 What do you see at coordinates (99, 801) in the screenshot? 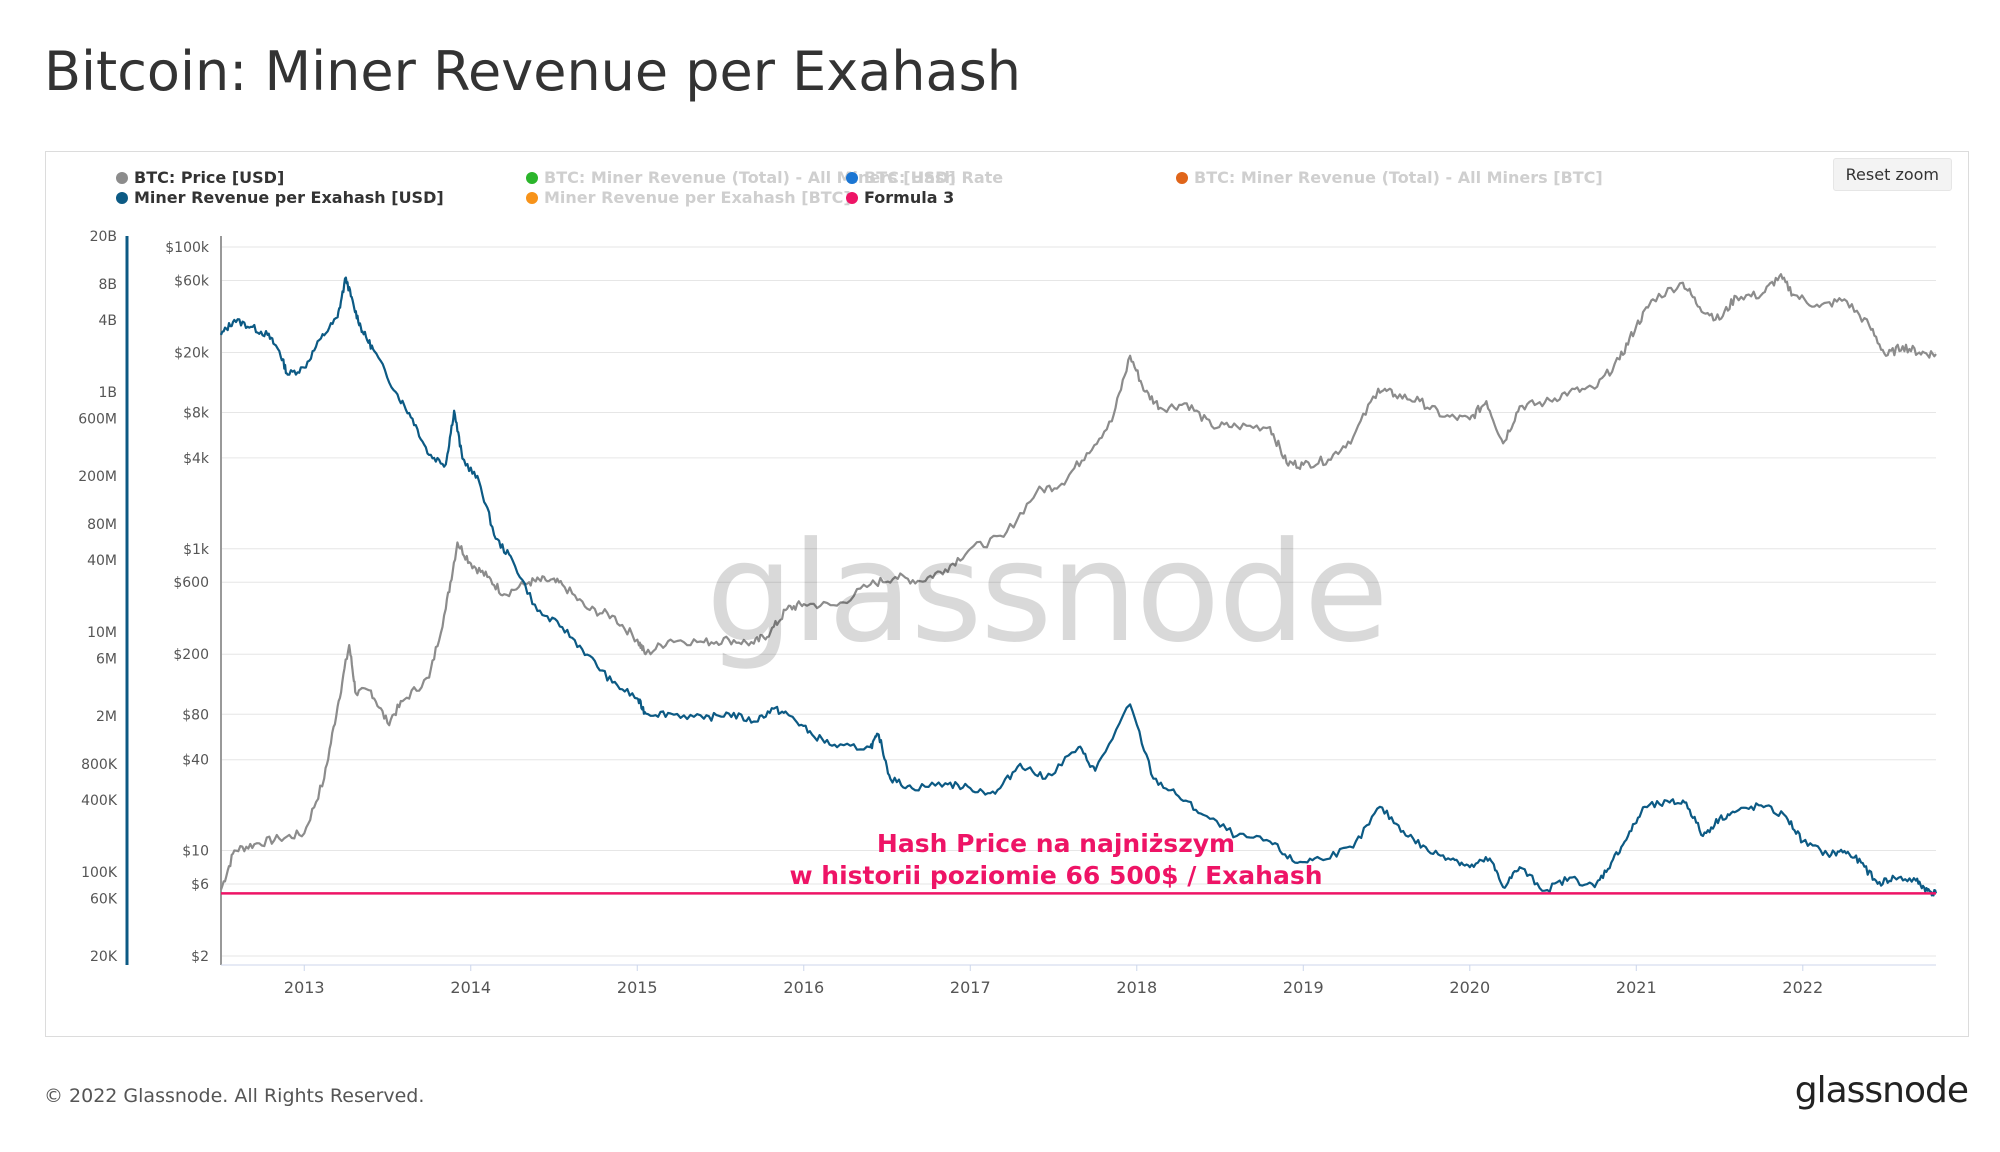
I see `revenue-tick-label: 400K` at bounding box center [99, 801].